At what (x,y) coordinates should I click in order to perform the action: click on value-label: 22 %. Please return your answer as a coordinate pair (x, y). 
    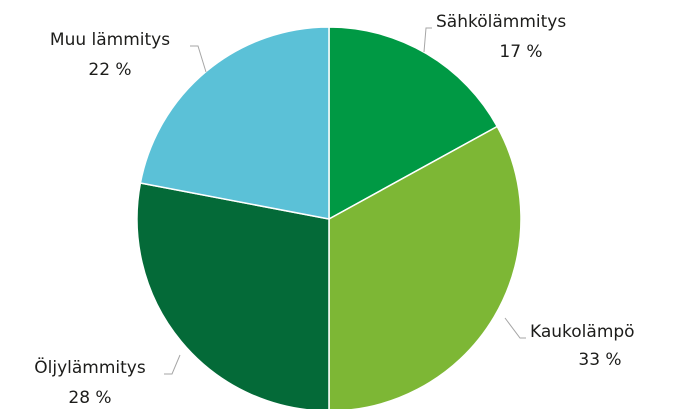
    Looking at the image, I should click on (109, 70).